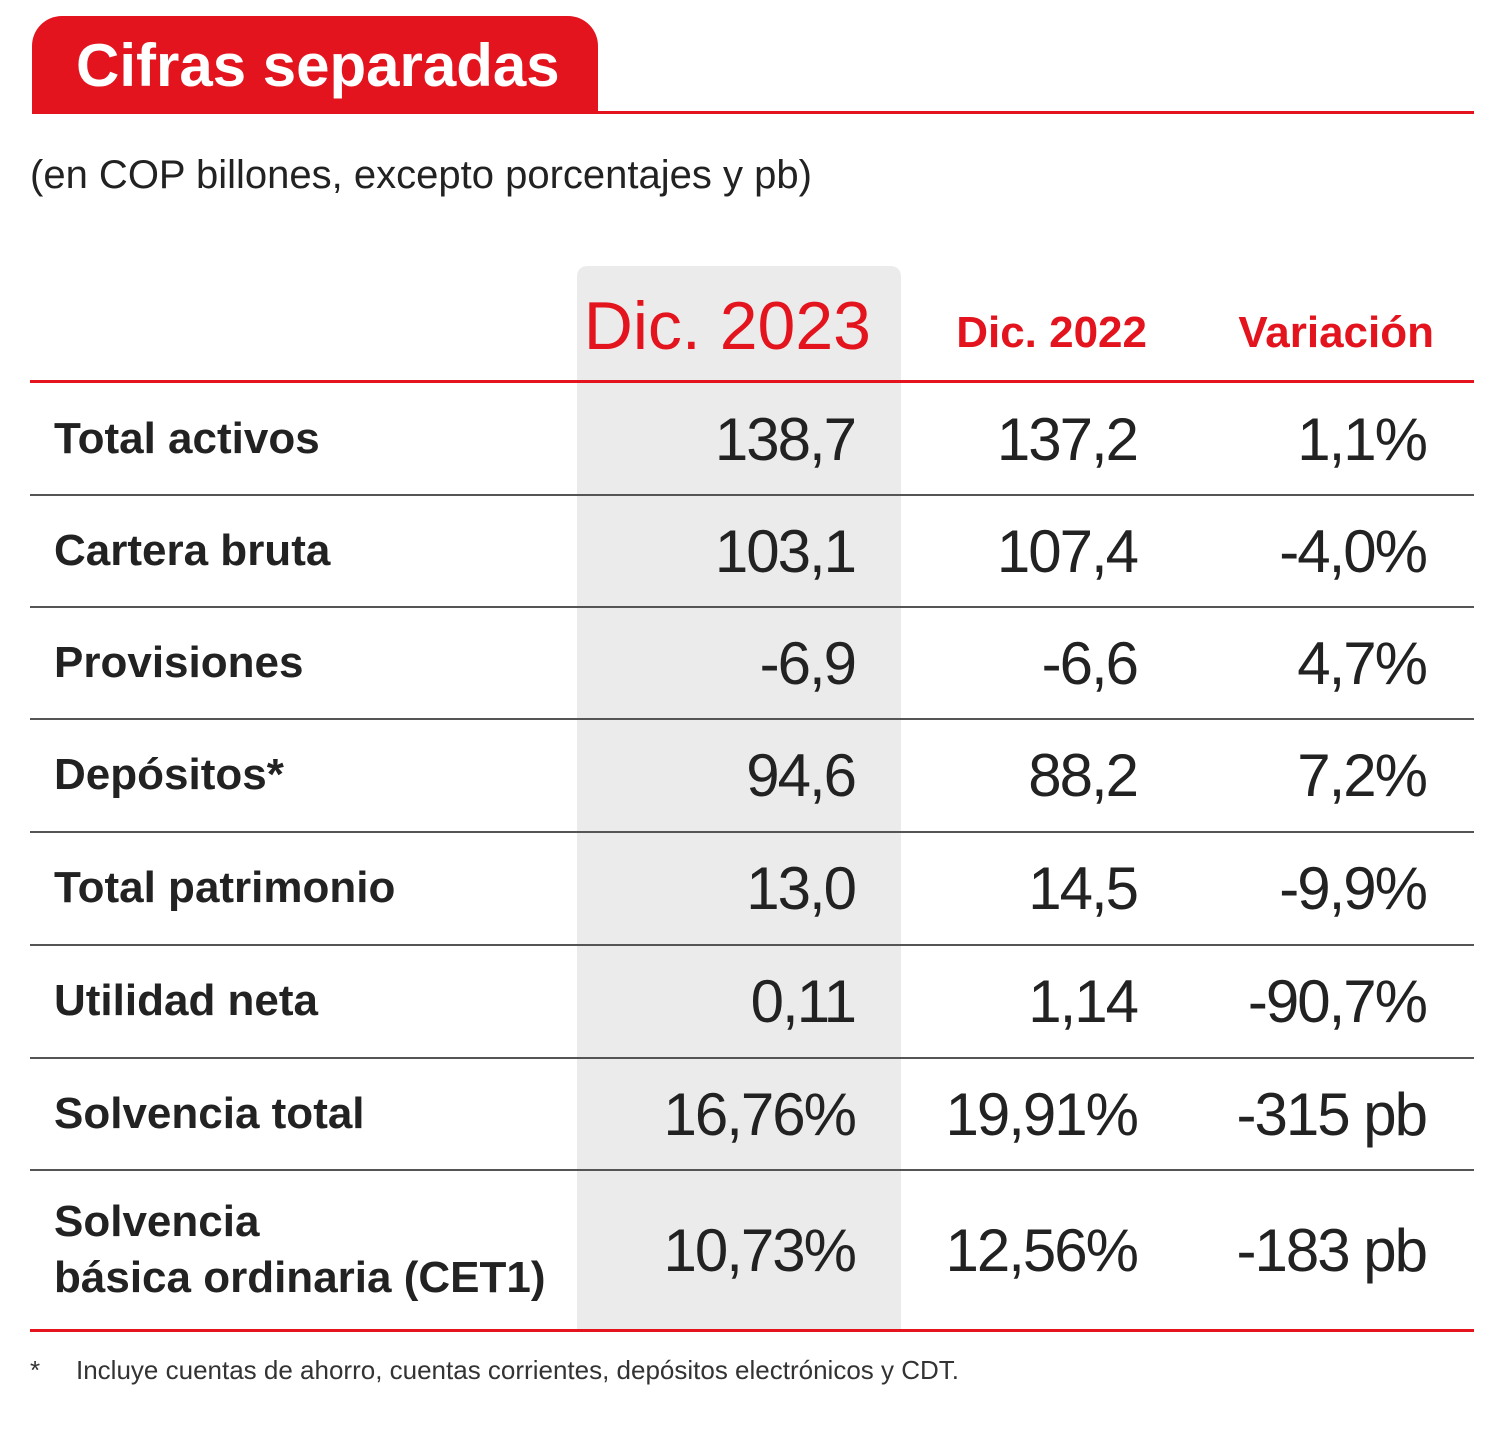 Image resolution: width=1498 pixels, height=1442 pixels. I want to click on table-row: Utilidad neta 0,11 1,14 -90,7%, so click(752, 1001).